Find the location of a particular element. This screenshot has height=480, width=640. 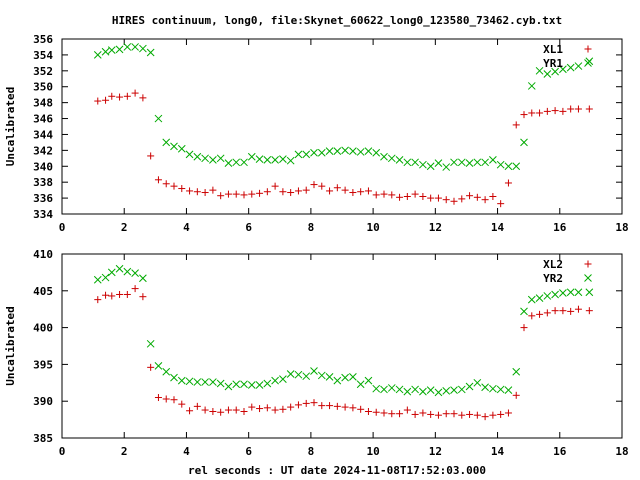

y-tick-label: 350 is located at coordinates (43, 87).